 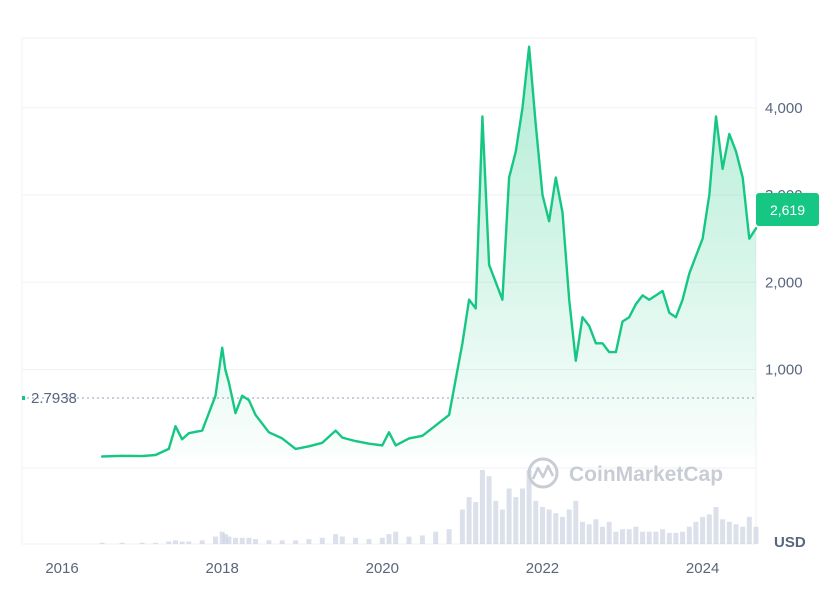 What do you see at coordinates (784, 370) in the screenshot?
I see `y-tick-label: 1,000` at bounding box center [784, 370].